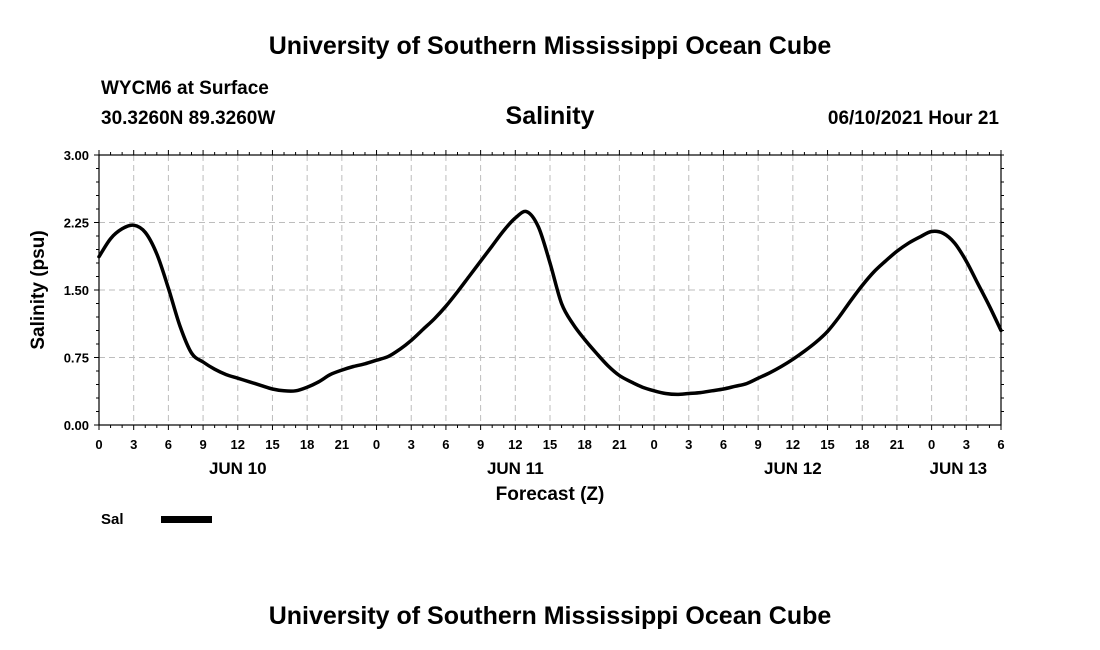  What do you see at coordinates (76, 425) in the screenshot?
I see `y-tick-label: 0.00` at bounding box center [76, 425].